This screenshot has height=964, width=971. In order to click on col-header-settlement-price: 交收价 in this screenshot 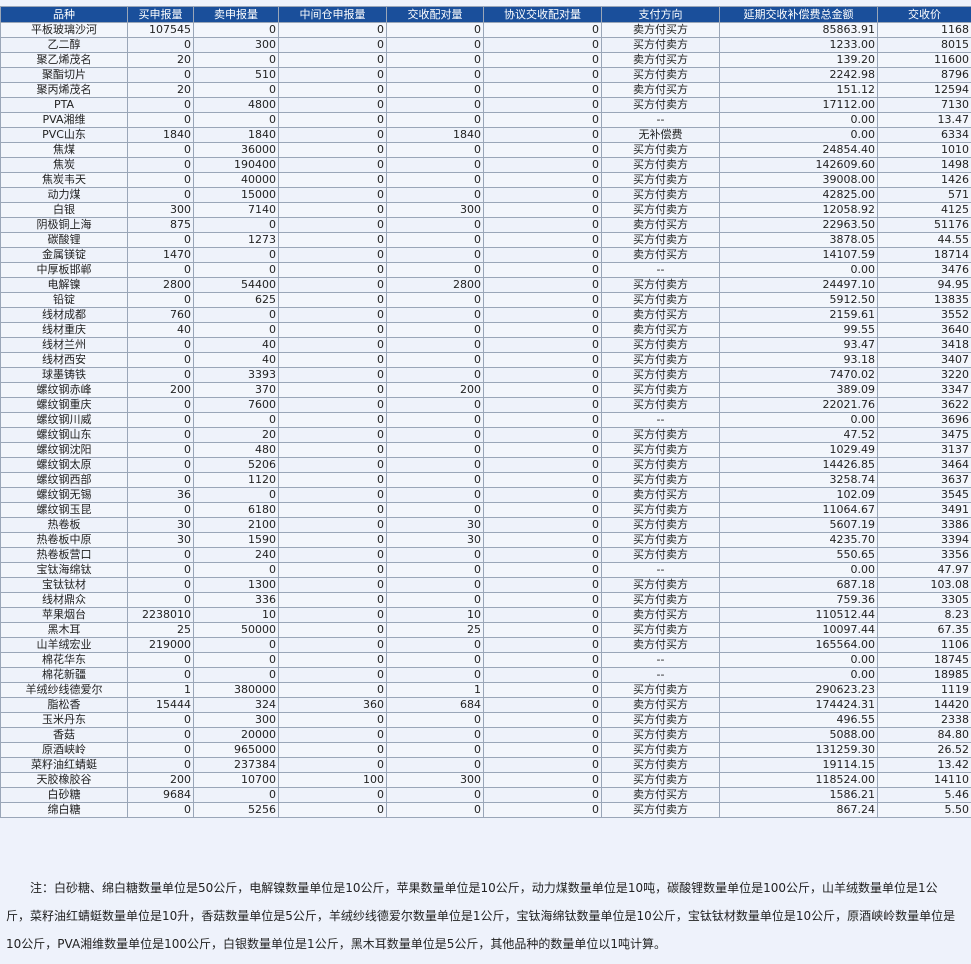, I will do `click(924, 14)`.